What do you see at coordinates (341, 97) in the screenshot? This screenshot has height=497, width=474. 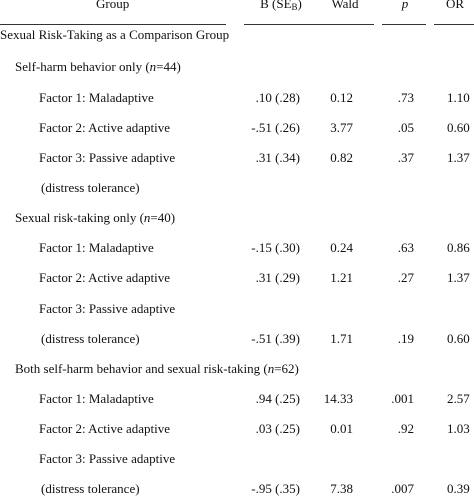 I see `row-wald: 0.12` at bounding box center [341, 97].